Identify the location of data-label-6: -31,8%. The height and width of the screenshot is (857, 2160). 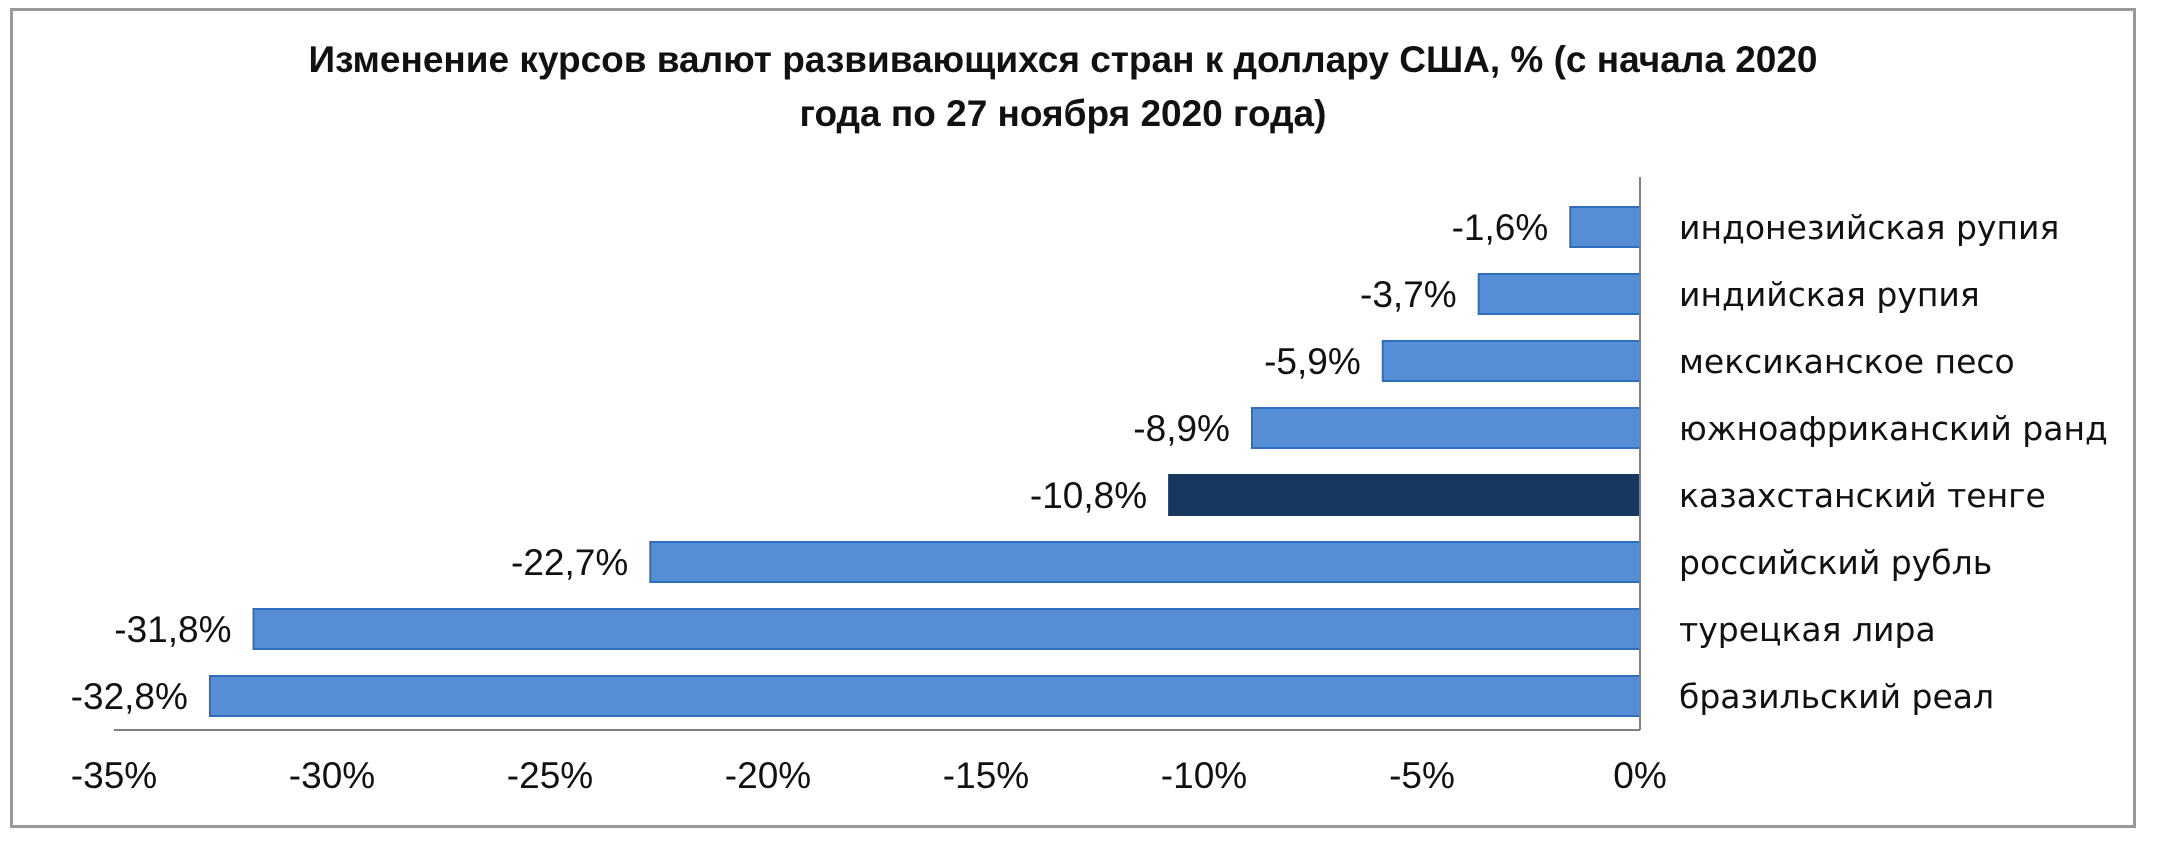
(172, 629).